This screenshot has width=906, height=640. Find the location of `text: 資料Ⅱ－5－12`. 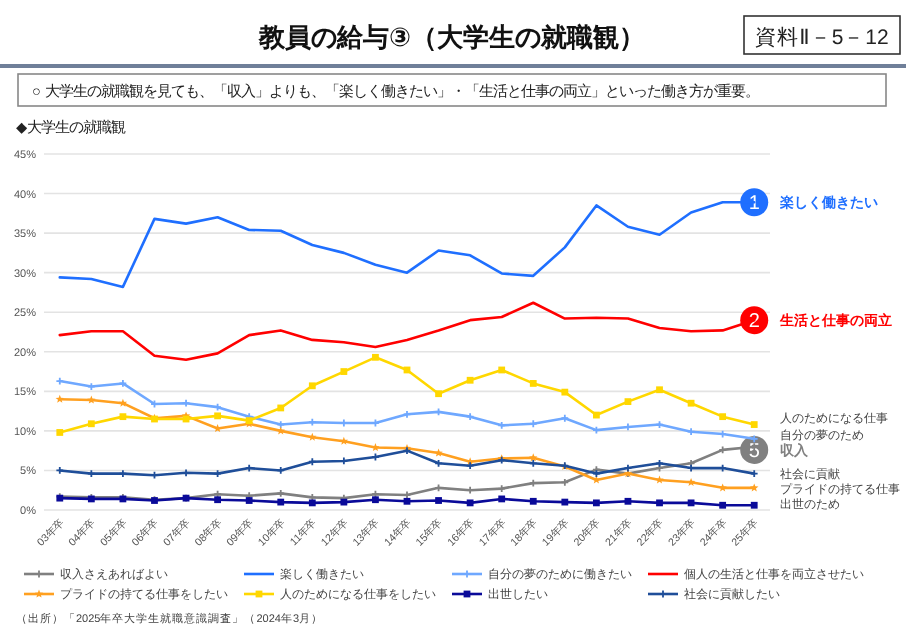

text: 資料Ⅱ－5－12 is located at coordinates (822, 37).